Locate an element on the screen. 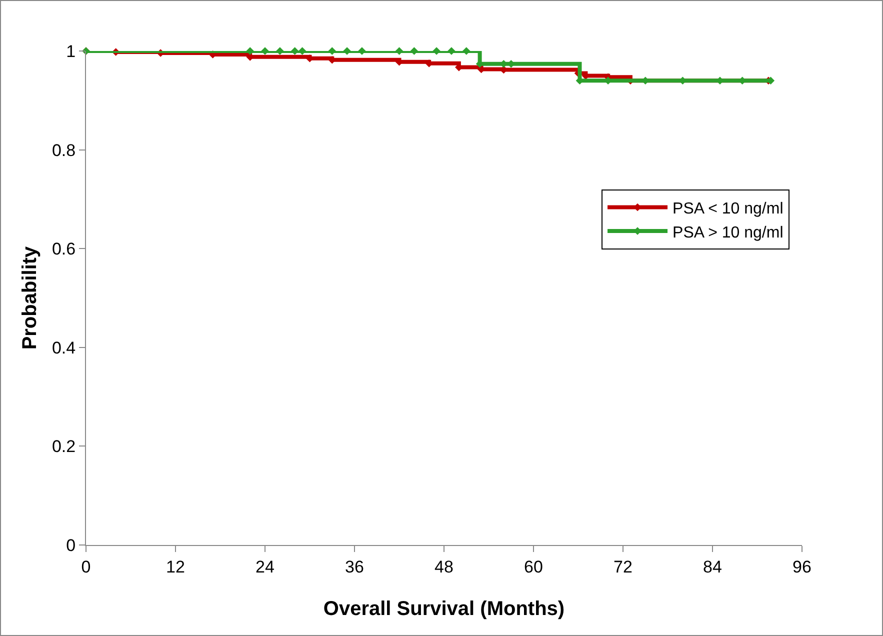  y-tick-label: 0.2 is located at coordinates (64, 446).